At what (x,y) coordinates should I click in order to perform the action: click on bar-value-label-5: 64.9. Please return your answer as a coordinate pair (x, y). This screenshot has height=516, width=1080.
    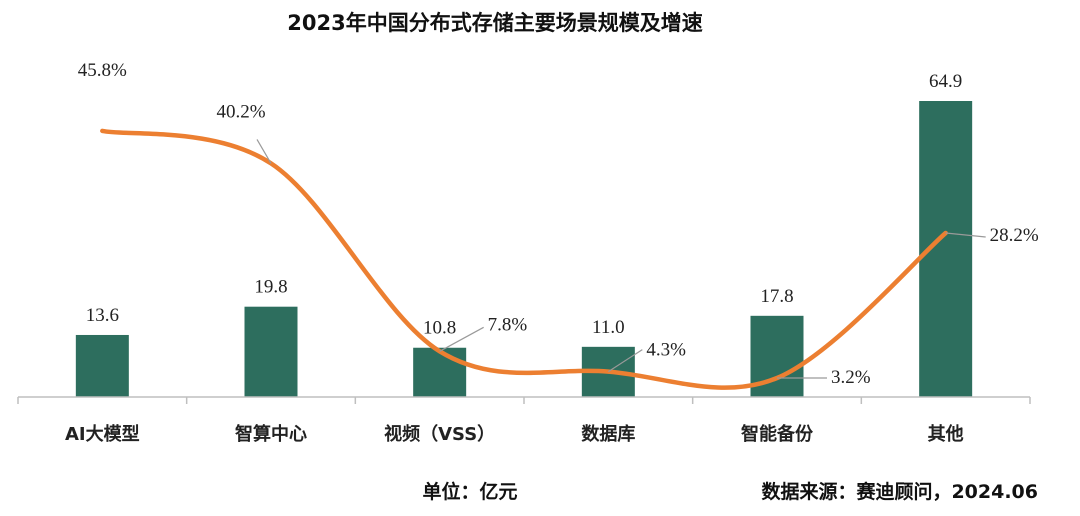
    Looking at the image, I should click on (945, 81).